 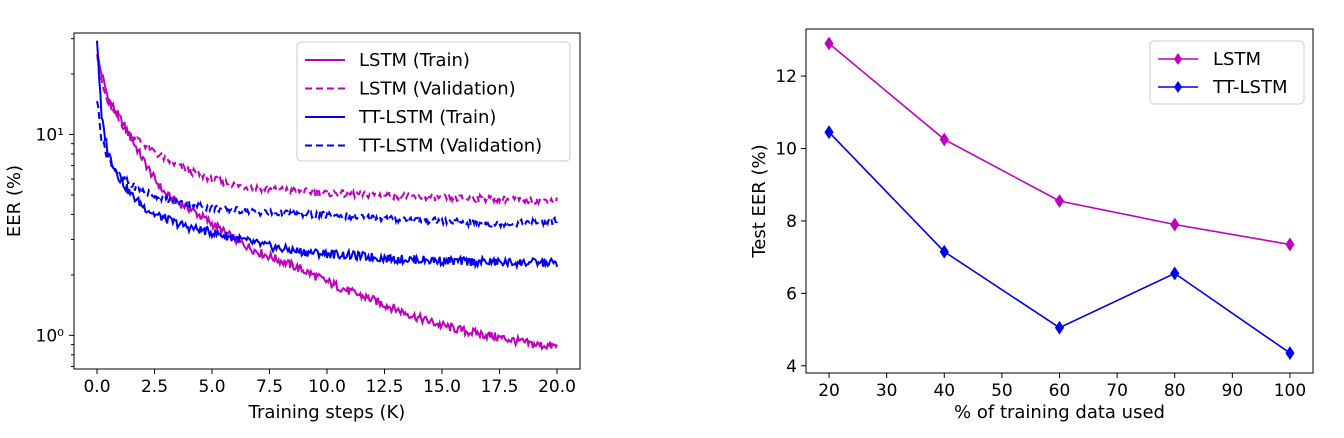 What do you see at coordinates (269, 387) in the screenshot?
I see `x-tick-label: 7.5` at bounding box center [269, 387].